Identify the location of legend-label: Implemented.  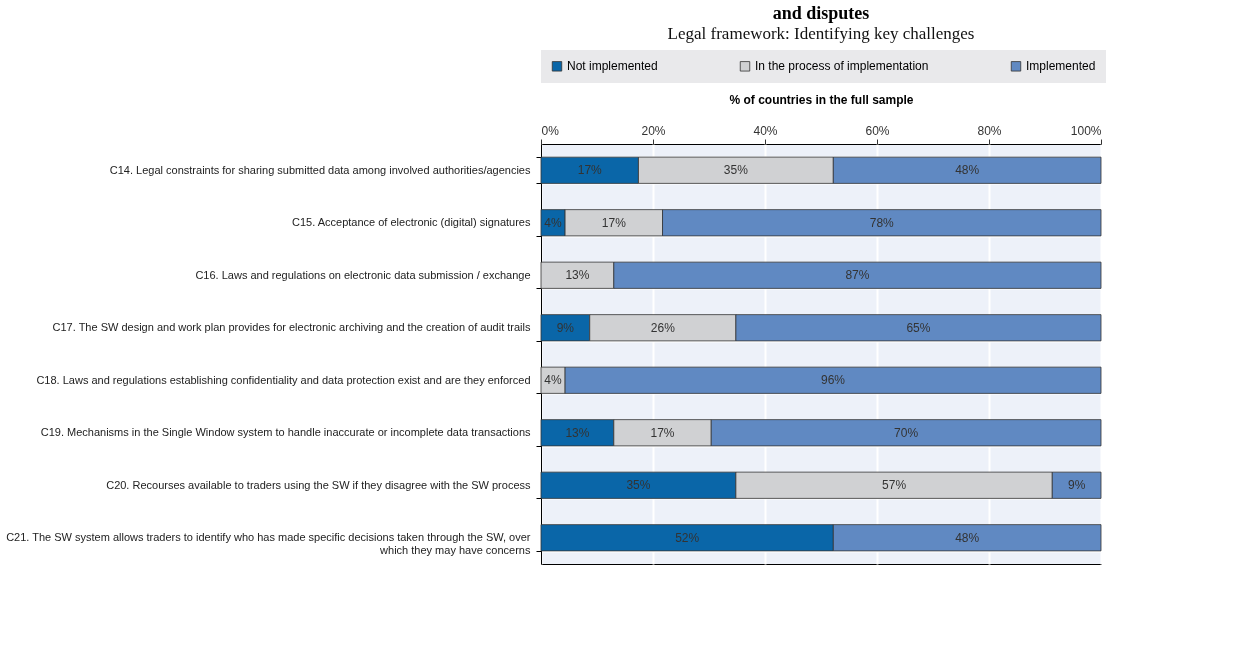
(1061, 66).